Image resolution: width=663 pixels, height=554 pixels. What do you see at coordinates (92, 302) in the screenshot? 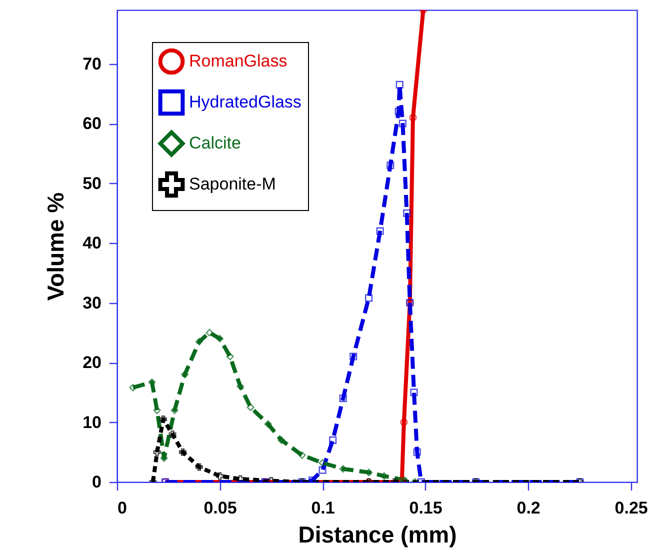
I see `y-tick-label: 30` at bounding box center [92, 302].